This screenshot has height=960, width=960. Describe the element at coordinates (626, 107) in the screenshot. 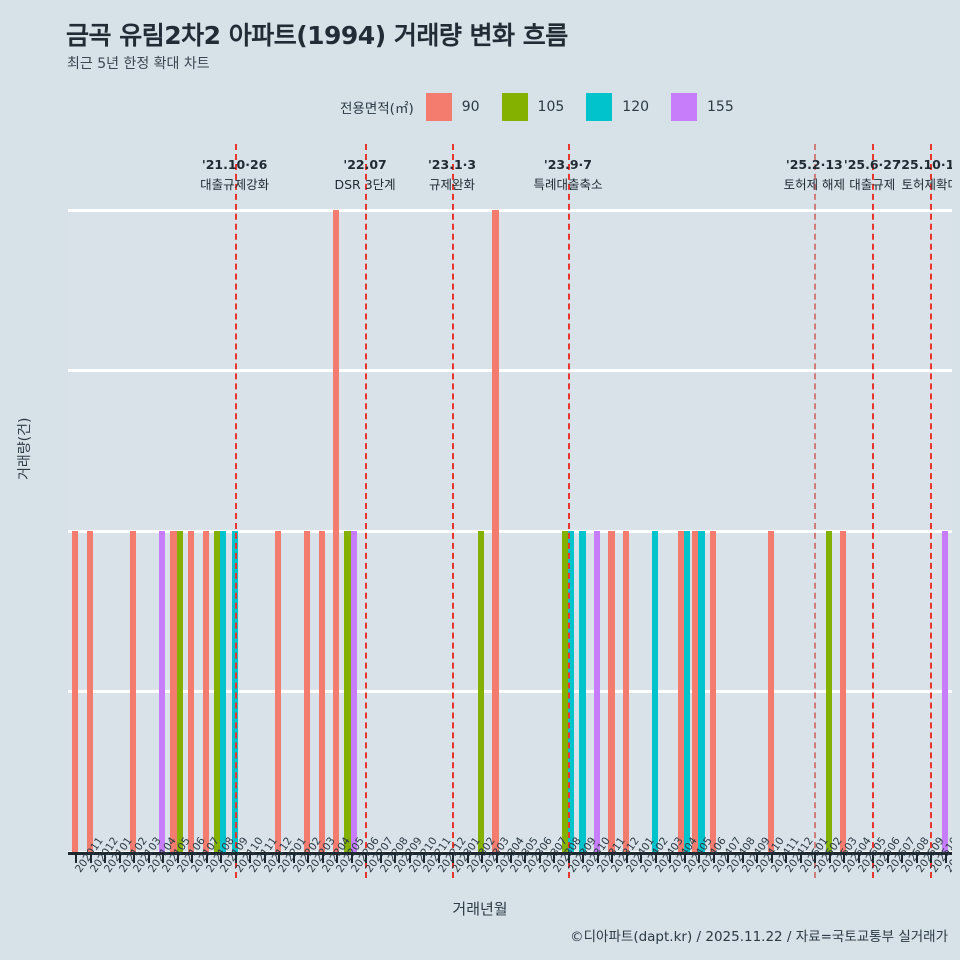

I see `legend-item-120: 120` at that location.